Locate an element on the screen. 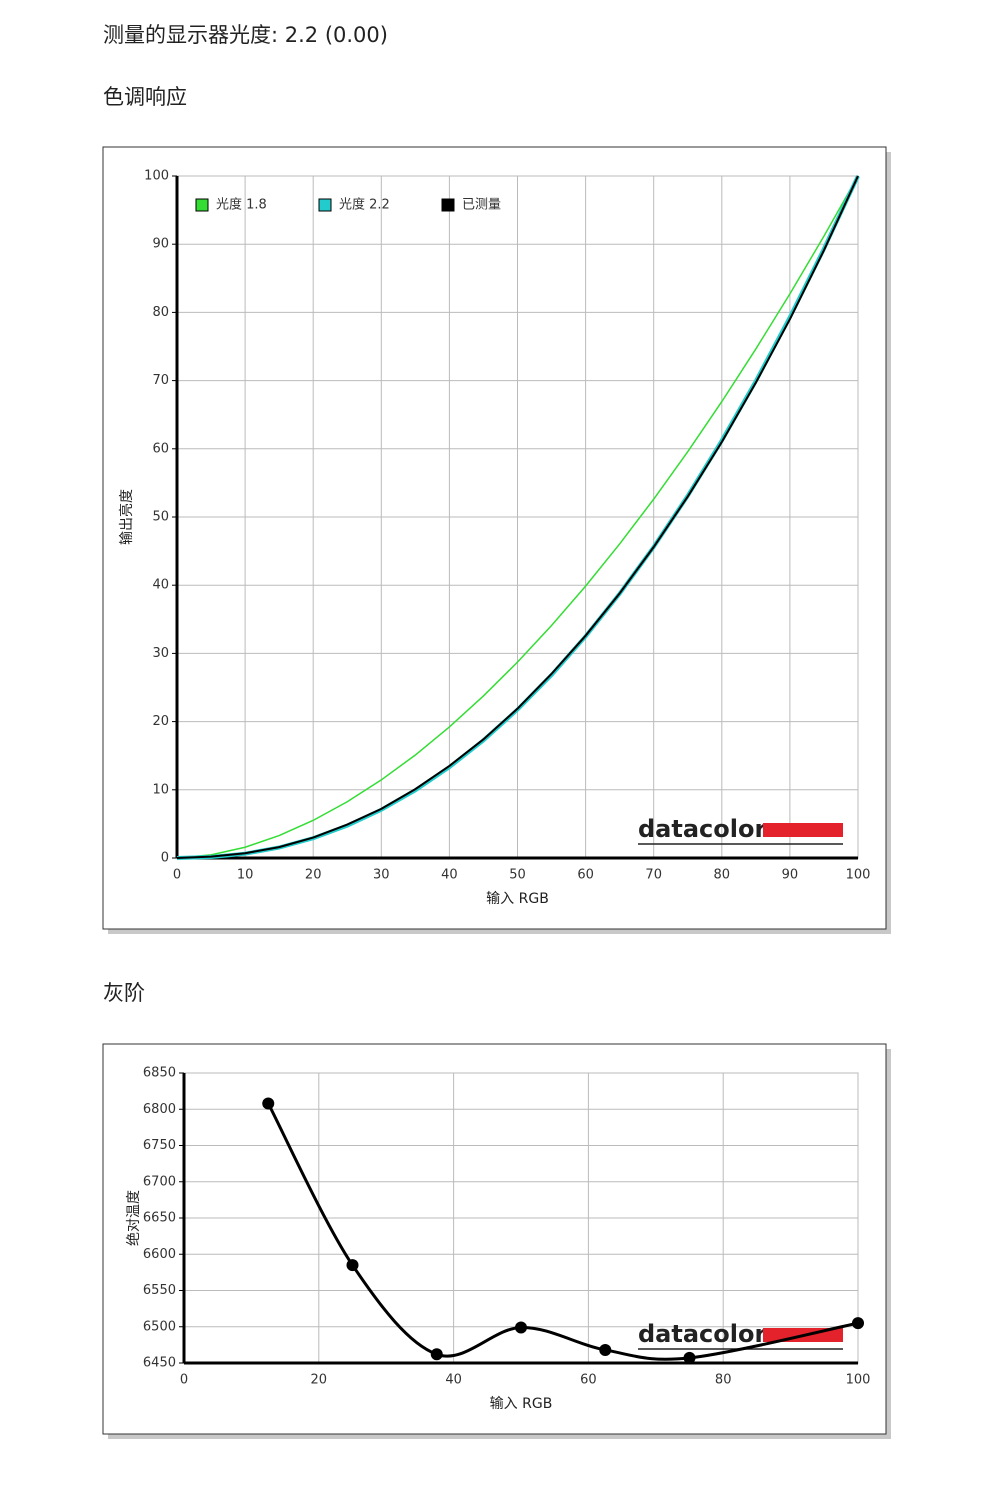  x-tick-label: 30 is located at coordinates (381, 875).